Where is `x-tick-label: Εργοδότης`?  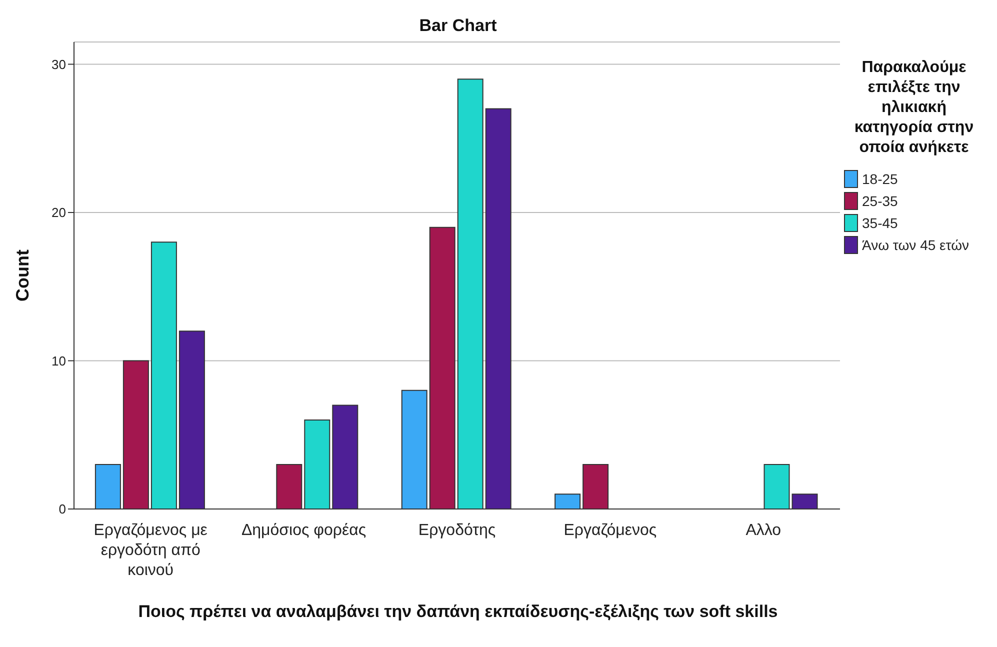 x-tick-label: Εργοδότης is located at coordinates (457, 530).